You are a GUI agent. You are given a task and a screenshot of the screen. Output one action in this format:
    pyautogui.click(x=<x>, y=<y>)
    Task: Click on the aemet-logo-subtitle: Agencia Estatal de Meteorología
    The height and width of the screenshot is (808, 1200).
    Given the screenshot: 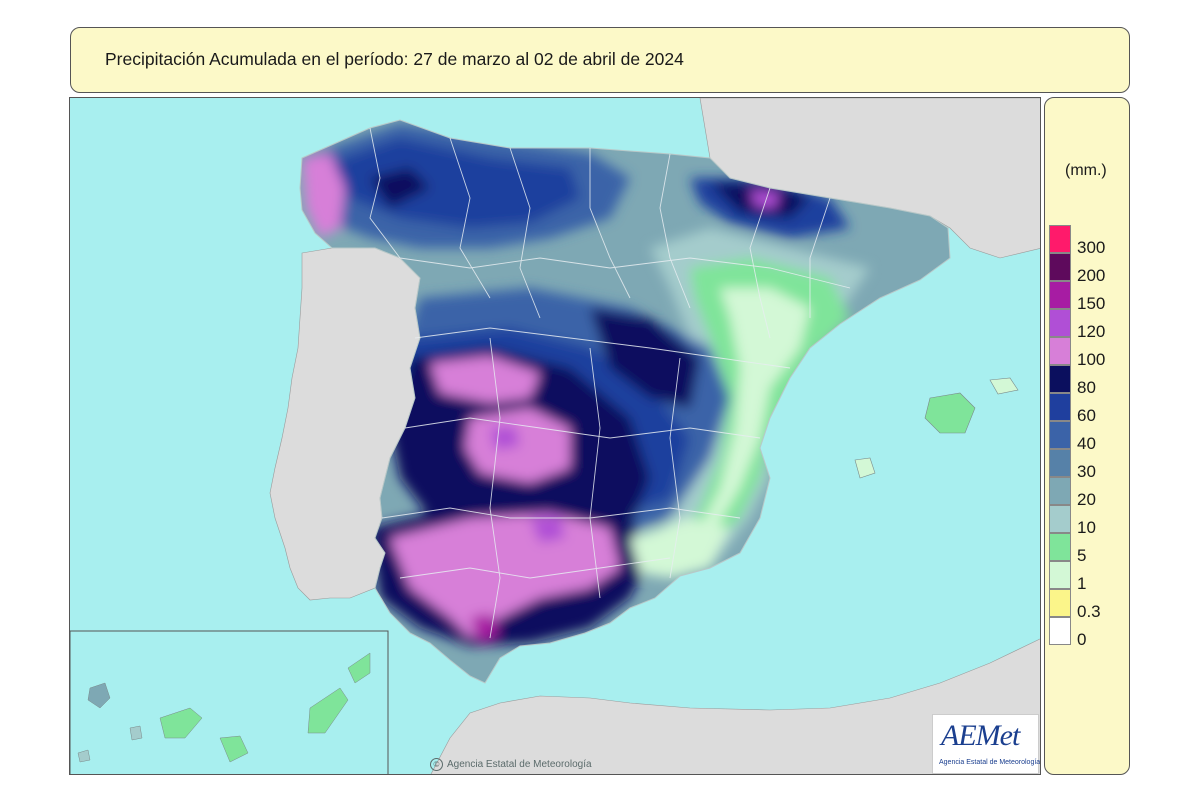 What is the action you would take?
    pyautogui.click(x=990, y=762)
    